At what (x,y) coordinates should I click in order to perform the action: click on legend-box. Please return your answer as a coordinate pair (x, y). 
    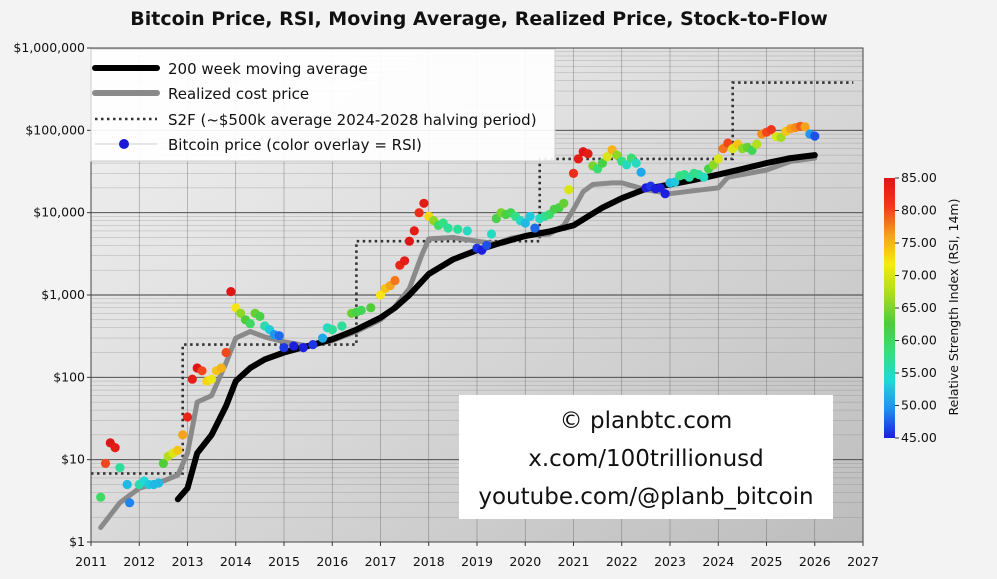
    Looking at the image, I should click on (323, 105).